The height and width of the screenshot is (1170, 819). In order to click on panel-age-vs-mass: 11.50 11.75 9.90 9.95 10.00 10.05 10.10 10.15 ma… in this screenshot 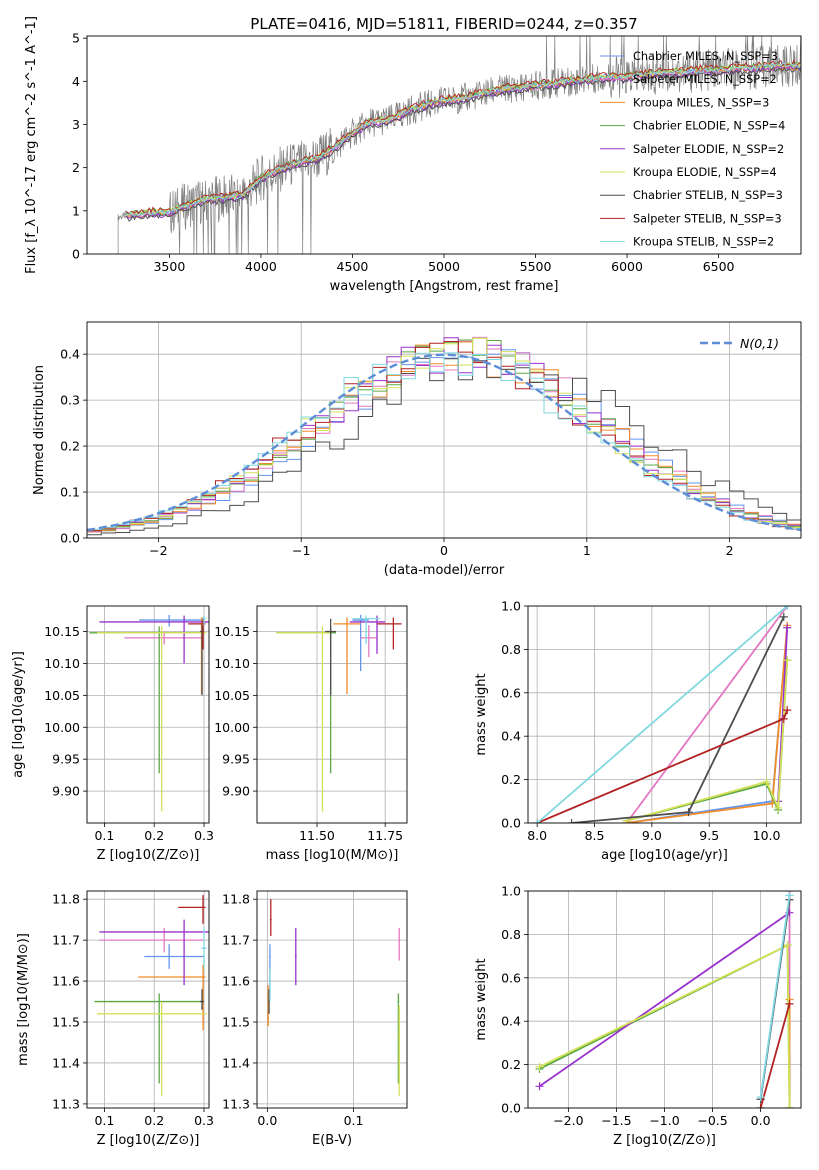, I will do `click(311, 734)`.